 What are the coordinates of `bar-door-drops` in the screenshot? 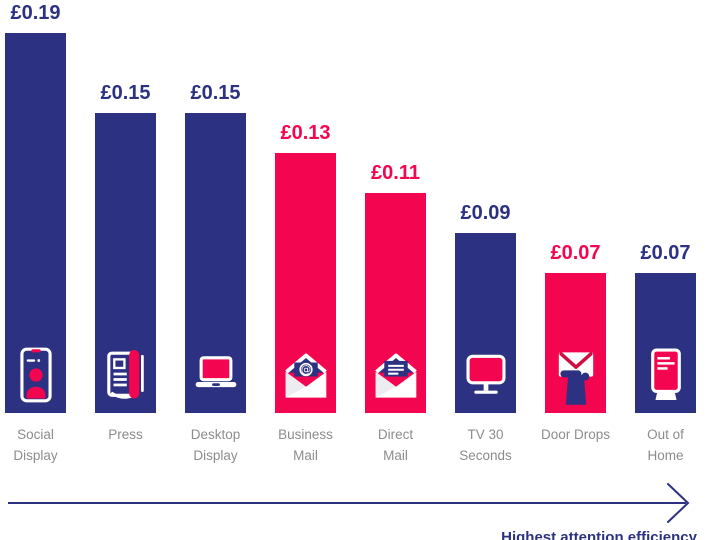 It's located at (575, 343).